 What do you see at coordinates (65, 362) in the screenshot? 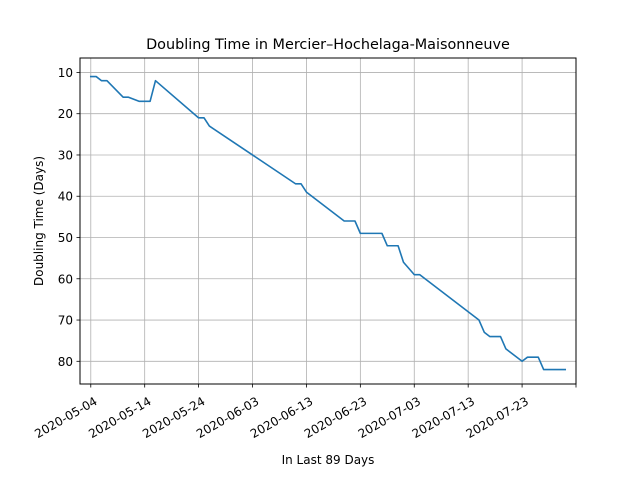
I see `y-tick-label: 80` at bounding box center [65, 362].